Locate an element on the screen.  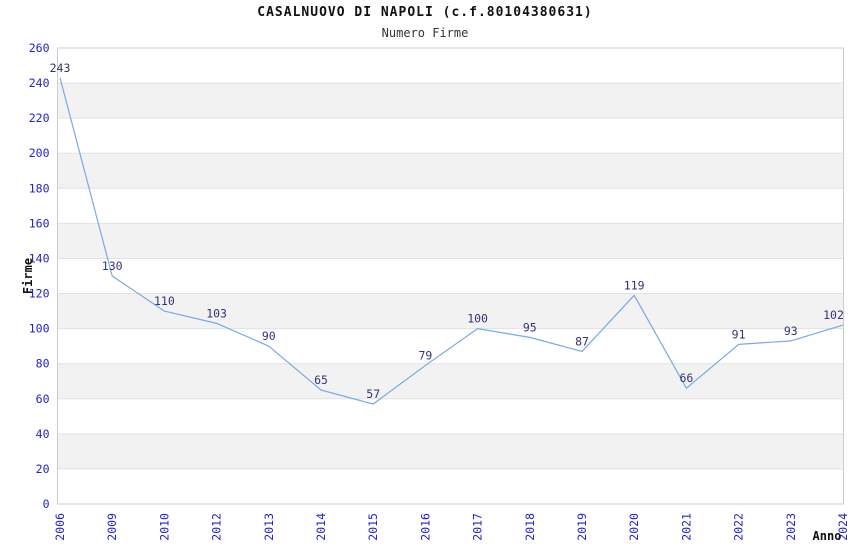
y-tick-label: 220 is located at coordinates (39, 118).